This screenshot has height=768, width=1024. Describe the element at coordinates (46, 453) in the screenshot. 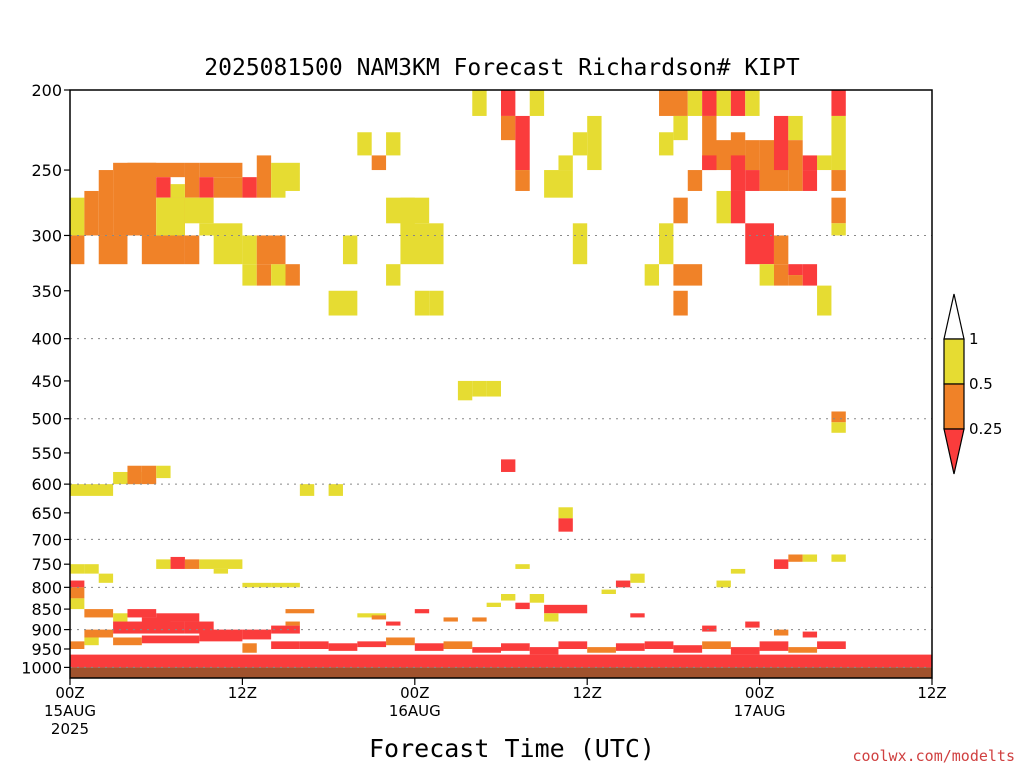

I see `y-tick-label: 550` at that location.